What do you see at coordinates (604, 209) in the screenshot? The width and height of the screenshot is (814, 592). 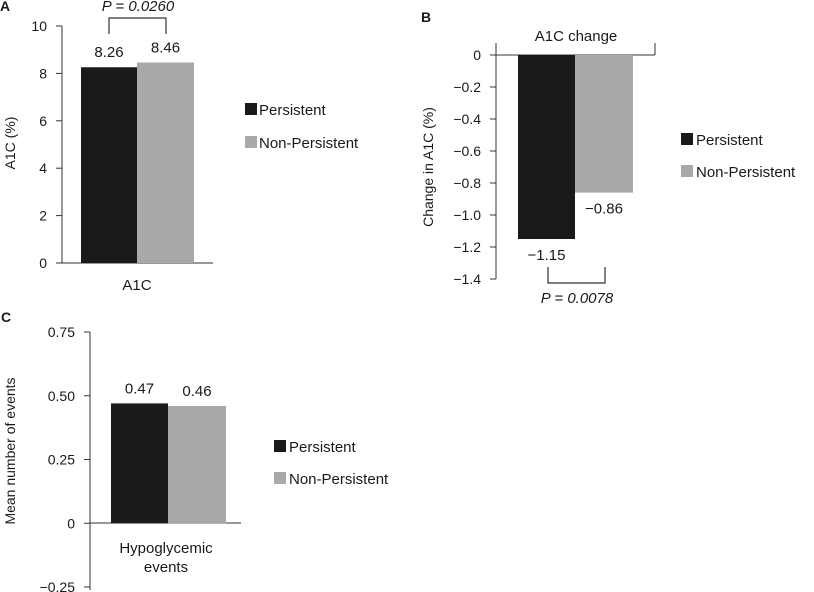 I see `panel-b-data-label-non-persistent: −0.86` at bounding box center [604, 209].